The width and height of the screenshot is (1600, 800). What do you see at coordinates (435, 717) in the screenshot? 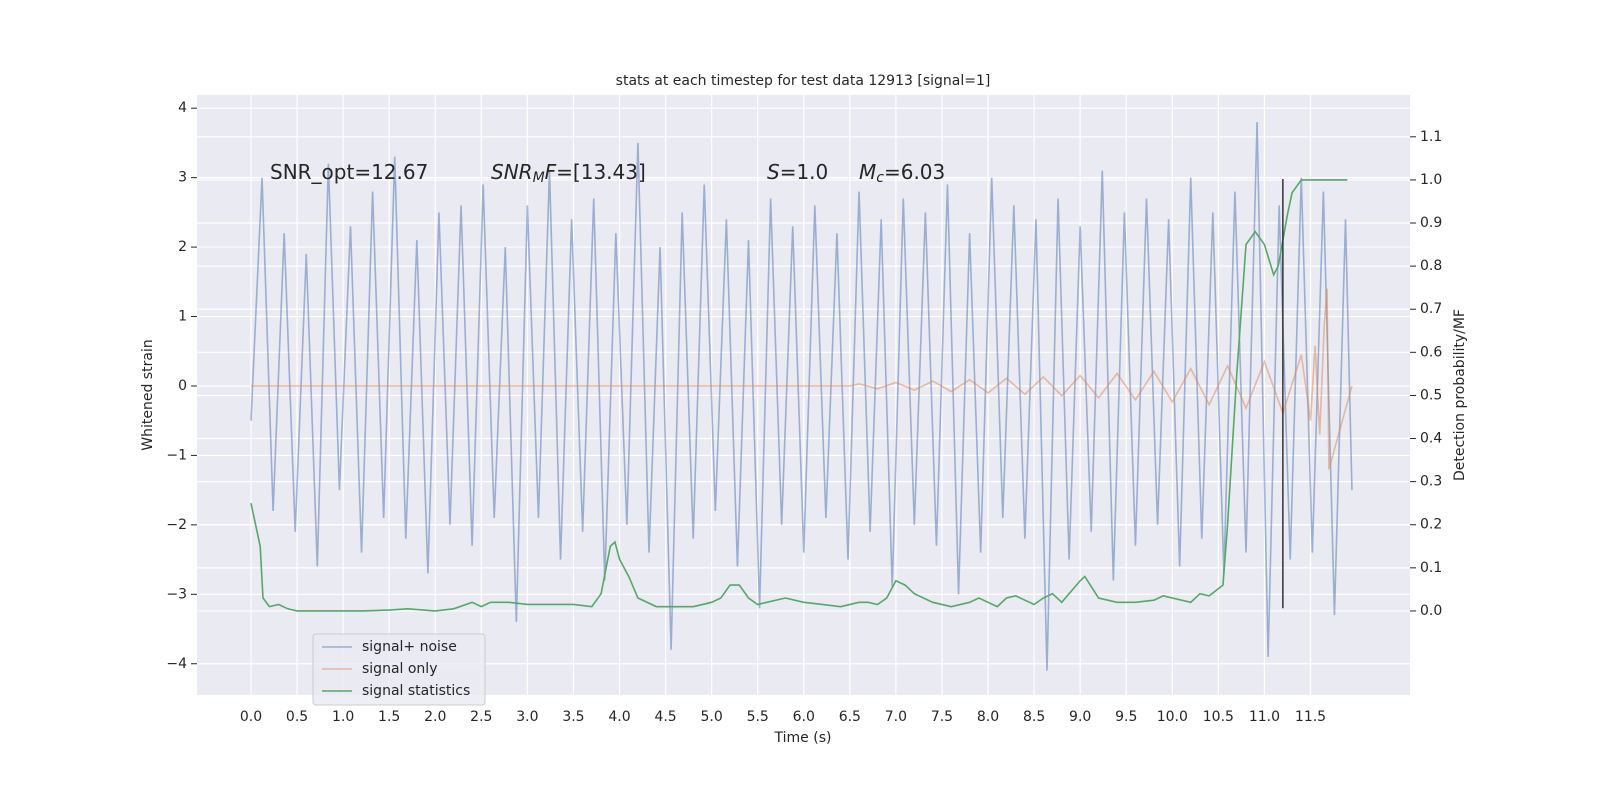
I see `x-tick-label: 2.0` at bounding box center [435, 717].